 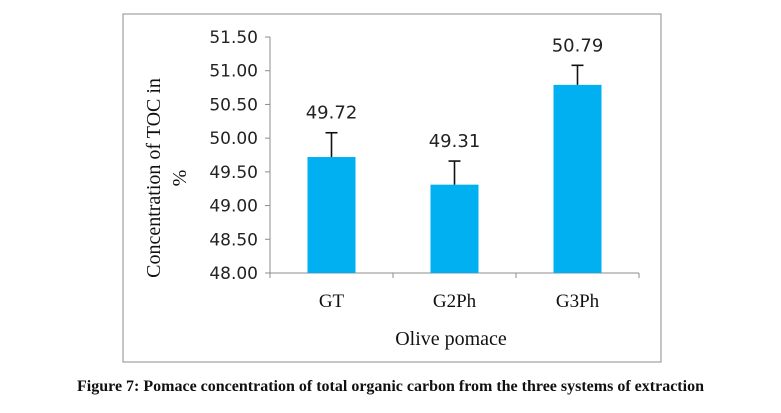 I want to click on y-tick-label: 48.00, so click(x=233, y=274).